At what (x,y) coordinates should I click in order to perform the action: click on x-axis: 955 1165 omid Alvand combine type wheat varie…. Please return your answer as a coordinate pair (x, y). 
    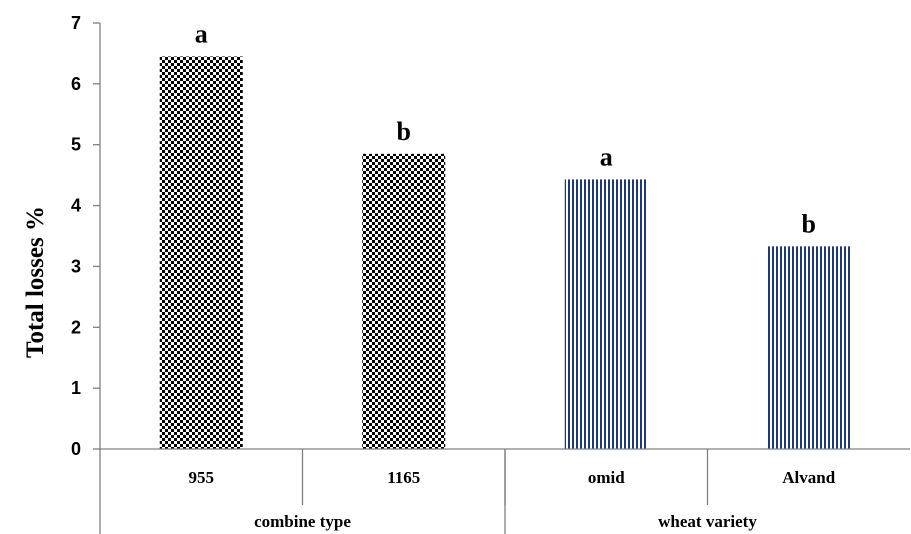
    Looking at the image, I should click on (504, 491).